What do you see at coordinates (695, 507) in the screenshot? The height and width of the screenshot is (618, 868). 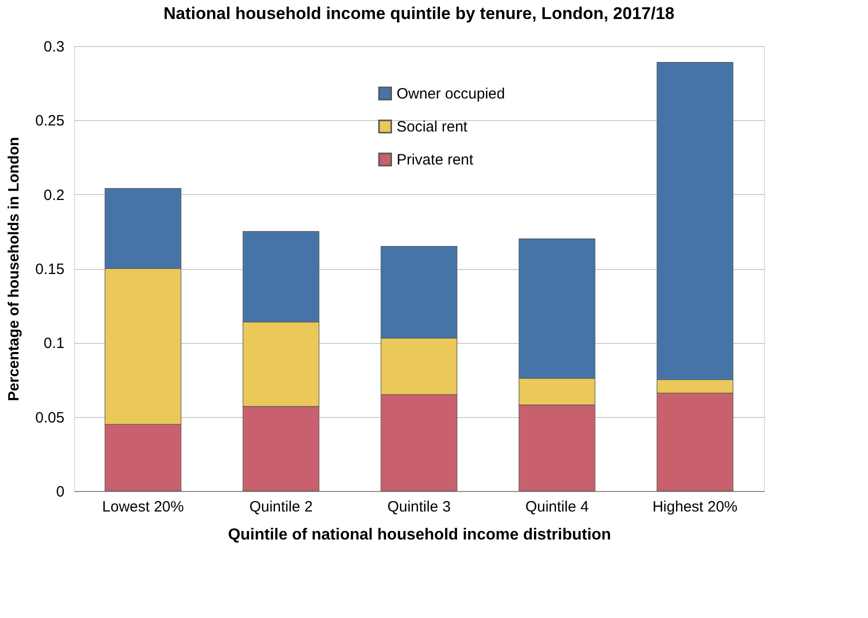 I see `x-tick-label: Highest 20%` at bounding box center [695, 507].